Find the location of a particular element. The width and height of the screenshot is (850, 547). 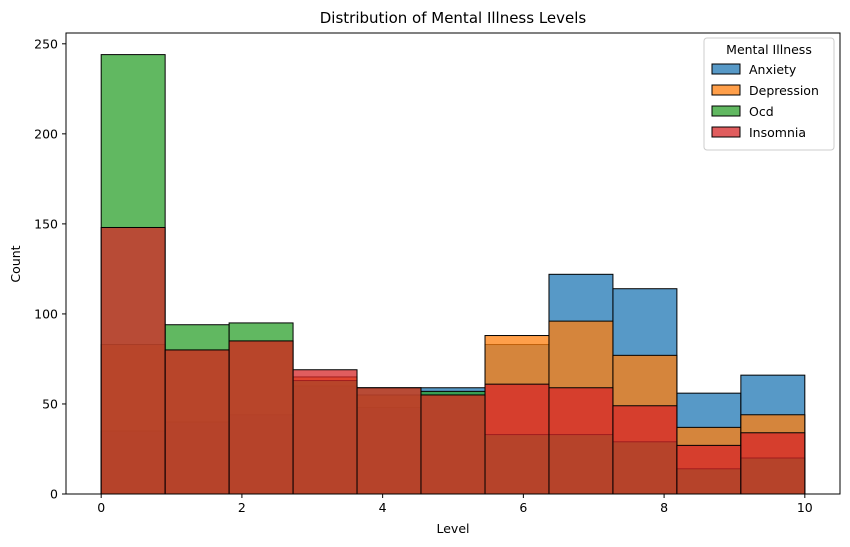

legend-label-ocd: Ocd is located at coordinates (761, 111).